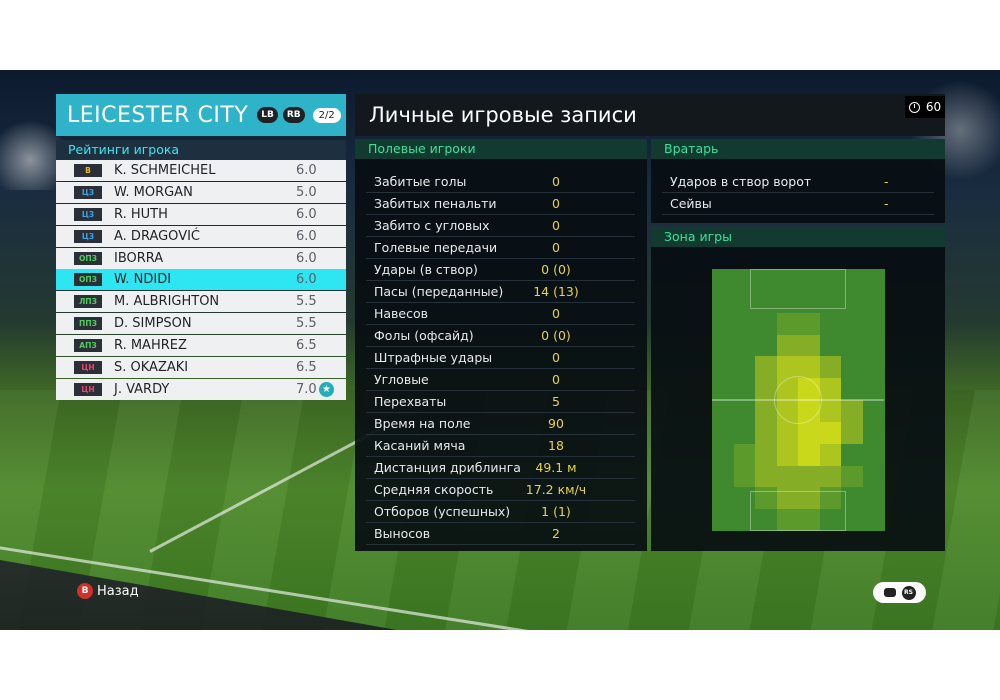  I want to click on back-label: Назад, so click(118, 591).